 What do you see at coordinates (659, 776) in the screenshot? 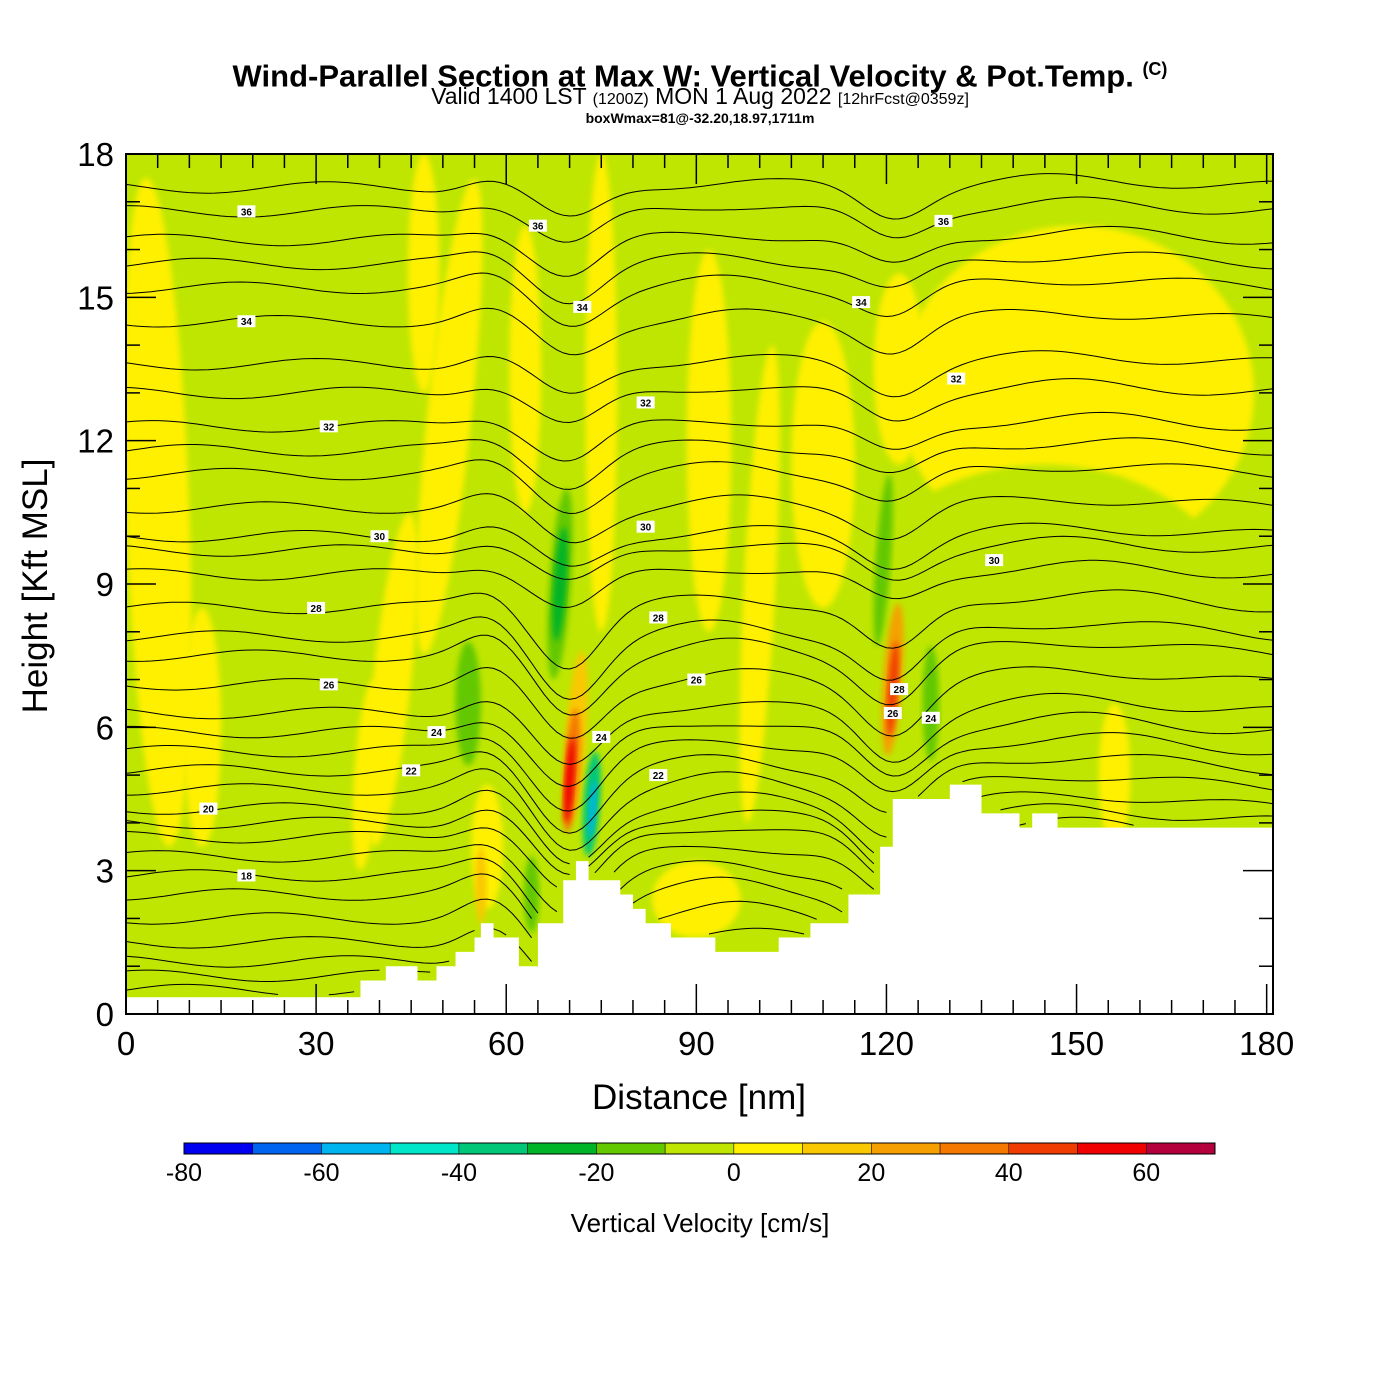
I see `theta-contour-label-text: 22` at bounding box center [659, 776].